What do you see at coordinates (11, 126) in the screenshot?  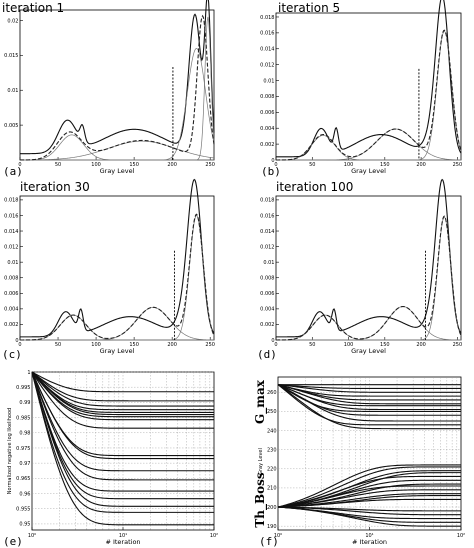 I see `y-tick-label: 0.005` at bounding box center [11, 126].